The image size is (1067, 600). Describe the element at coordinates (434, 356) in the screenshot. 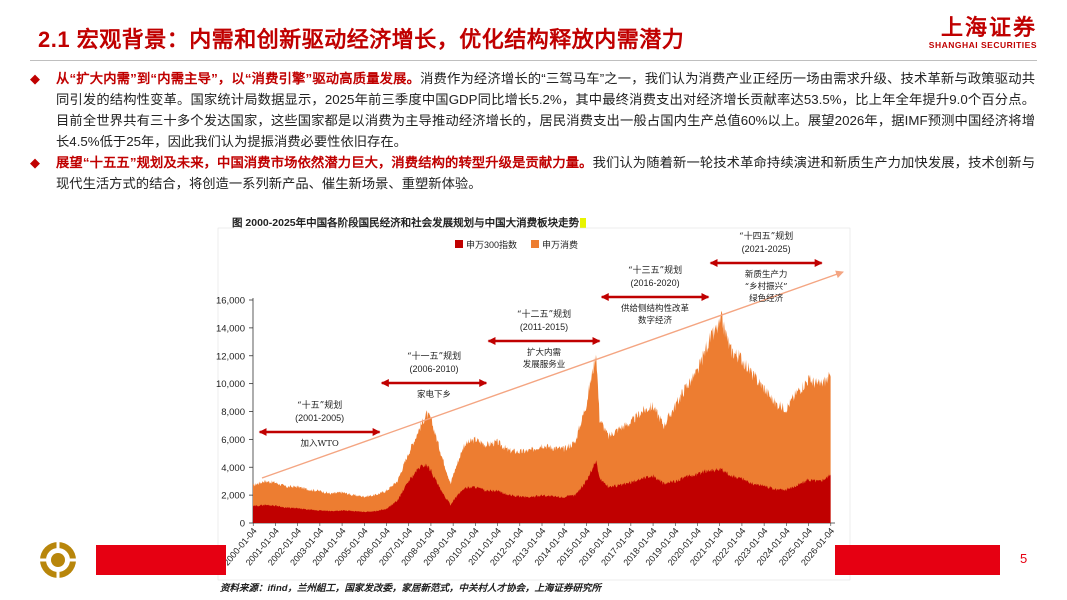

I see `plan-period-label: “十一五”规划` at that location.